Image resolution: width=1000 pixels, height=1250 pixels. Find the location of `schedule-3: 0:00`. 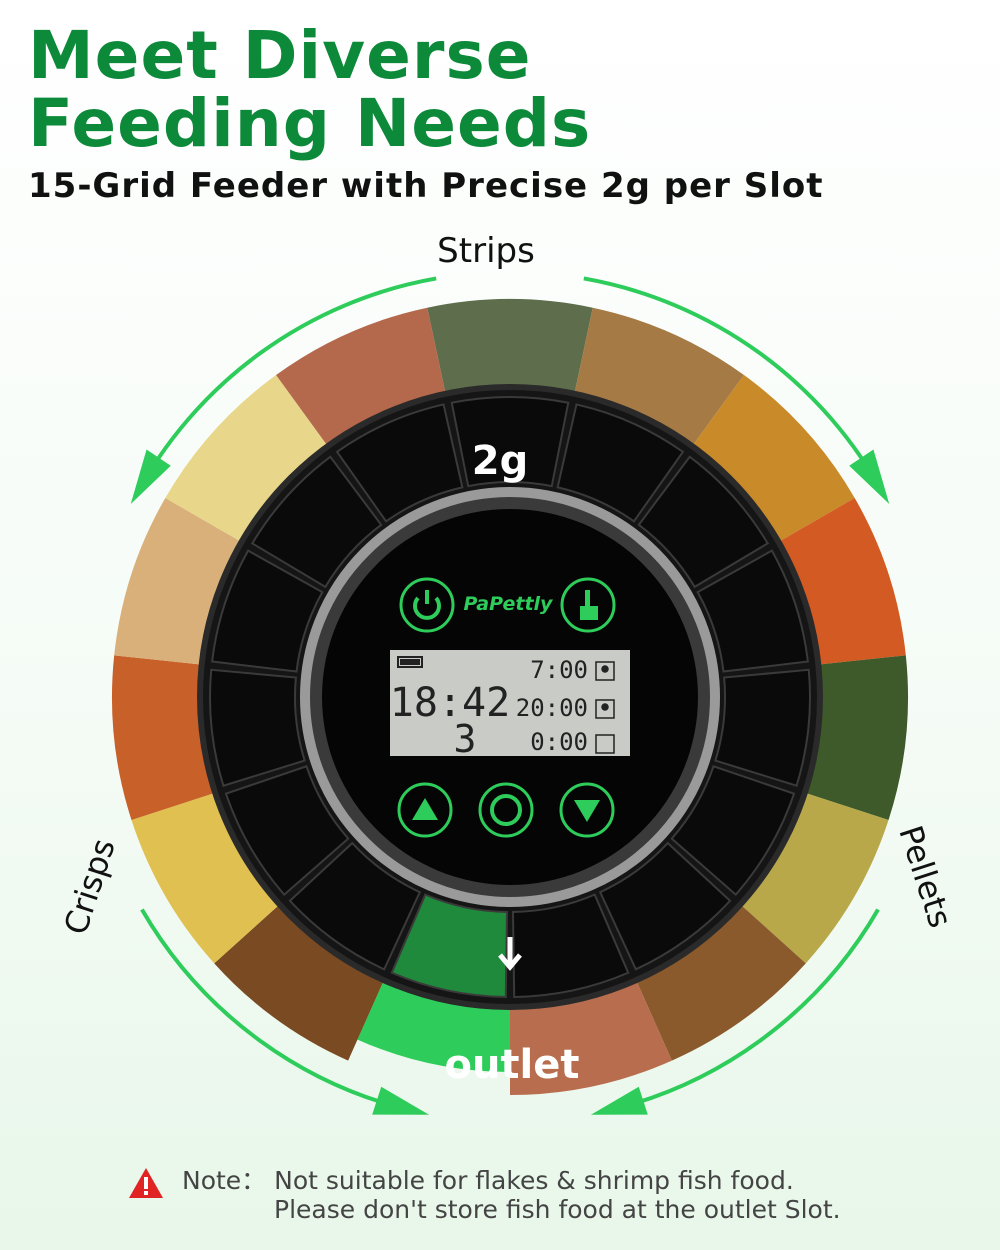

schedule-3: 0:00 is located at coordinates (559, 742).